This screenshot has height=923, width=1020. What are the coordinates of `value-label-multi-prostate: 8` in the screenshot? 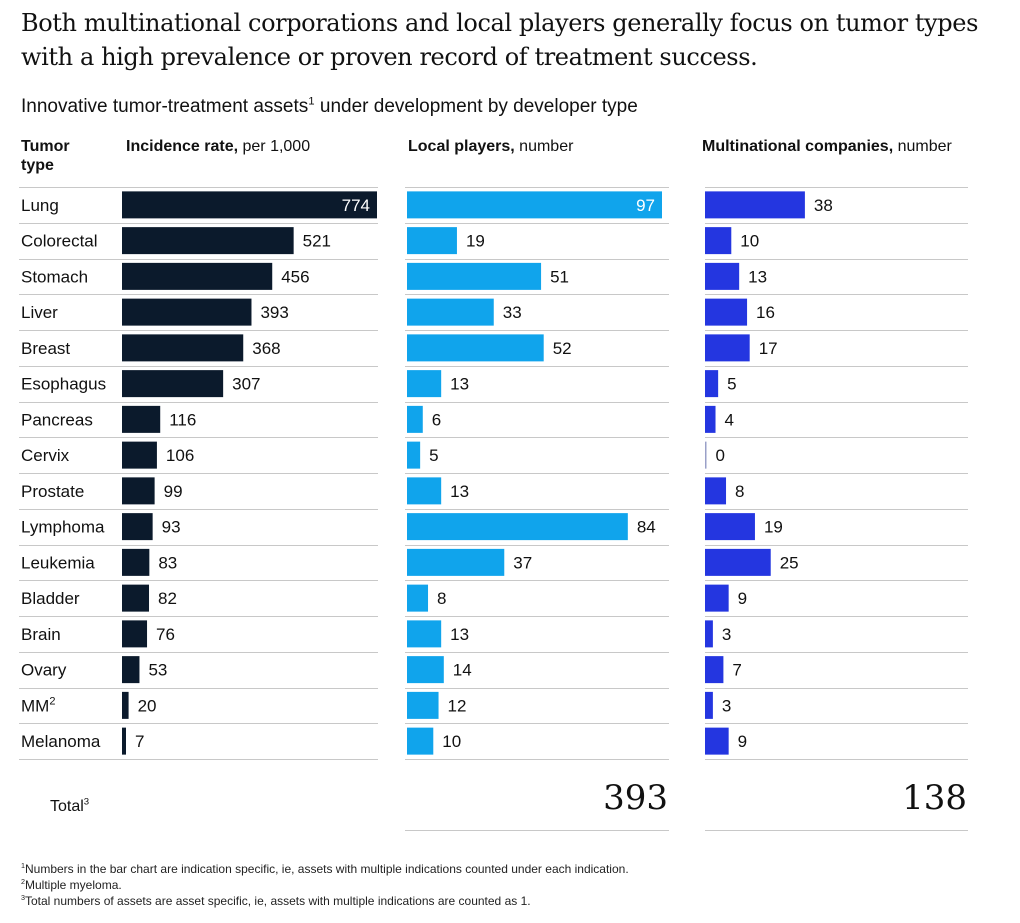 It's located at (739, 491).